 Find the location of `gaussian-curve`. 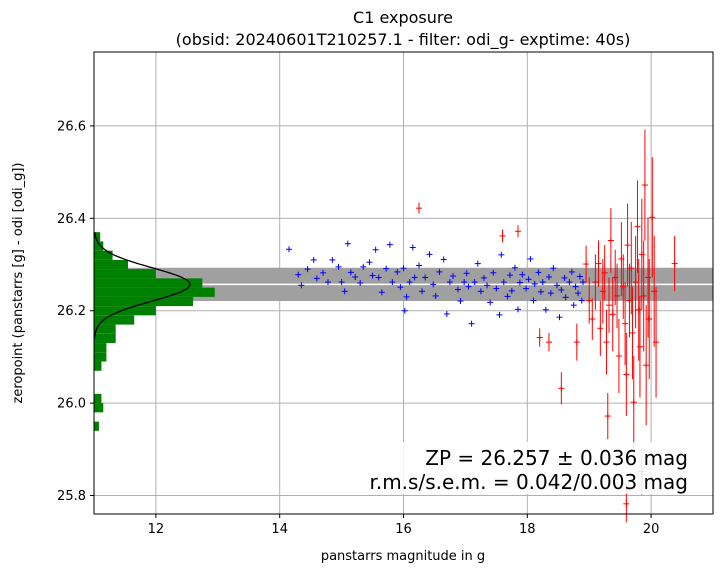

gaussian-curve is located at coordinates (142, 285).